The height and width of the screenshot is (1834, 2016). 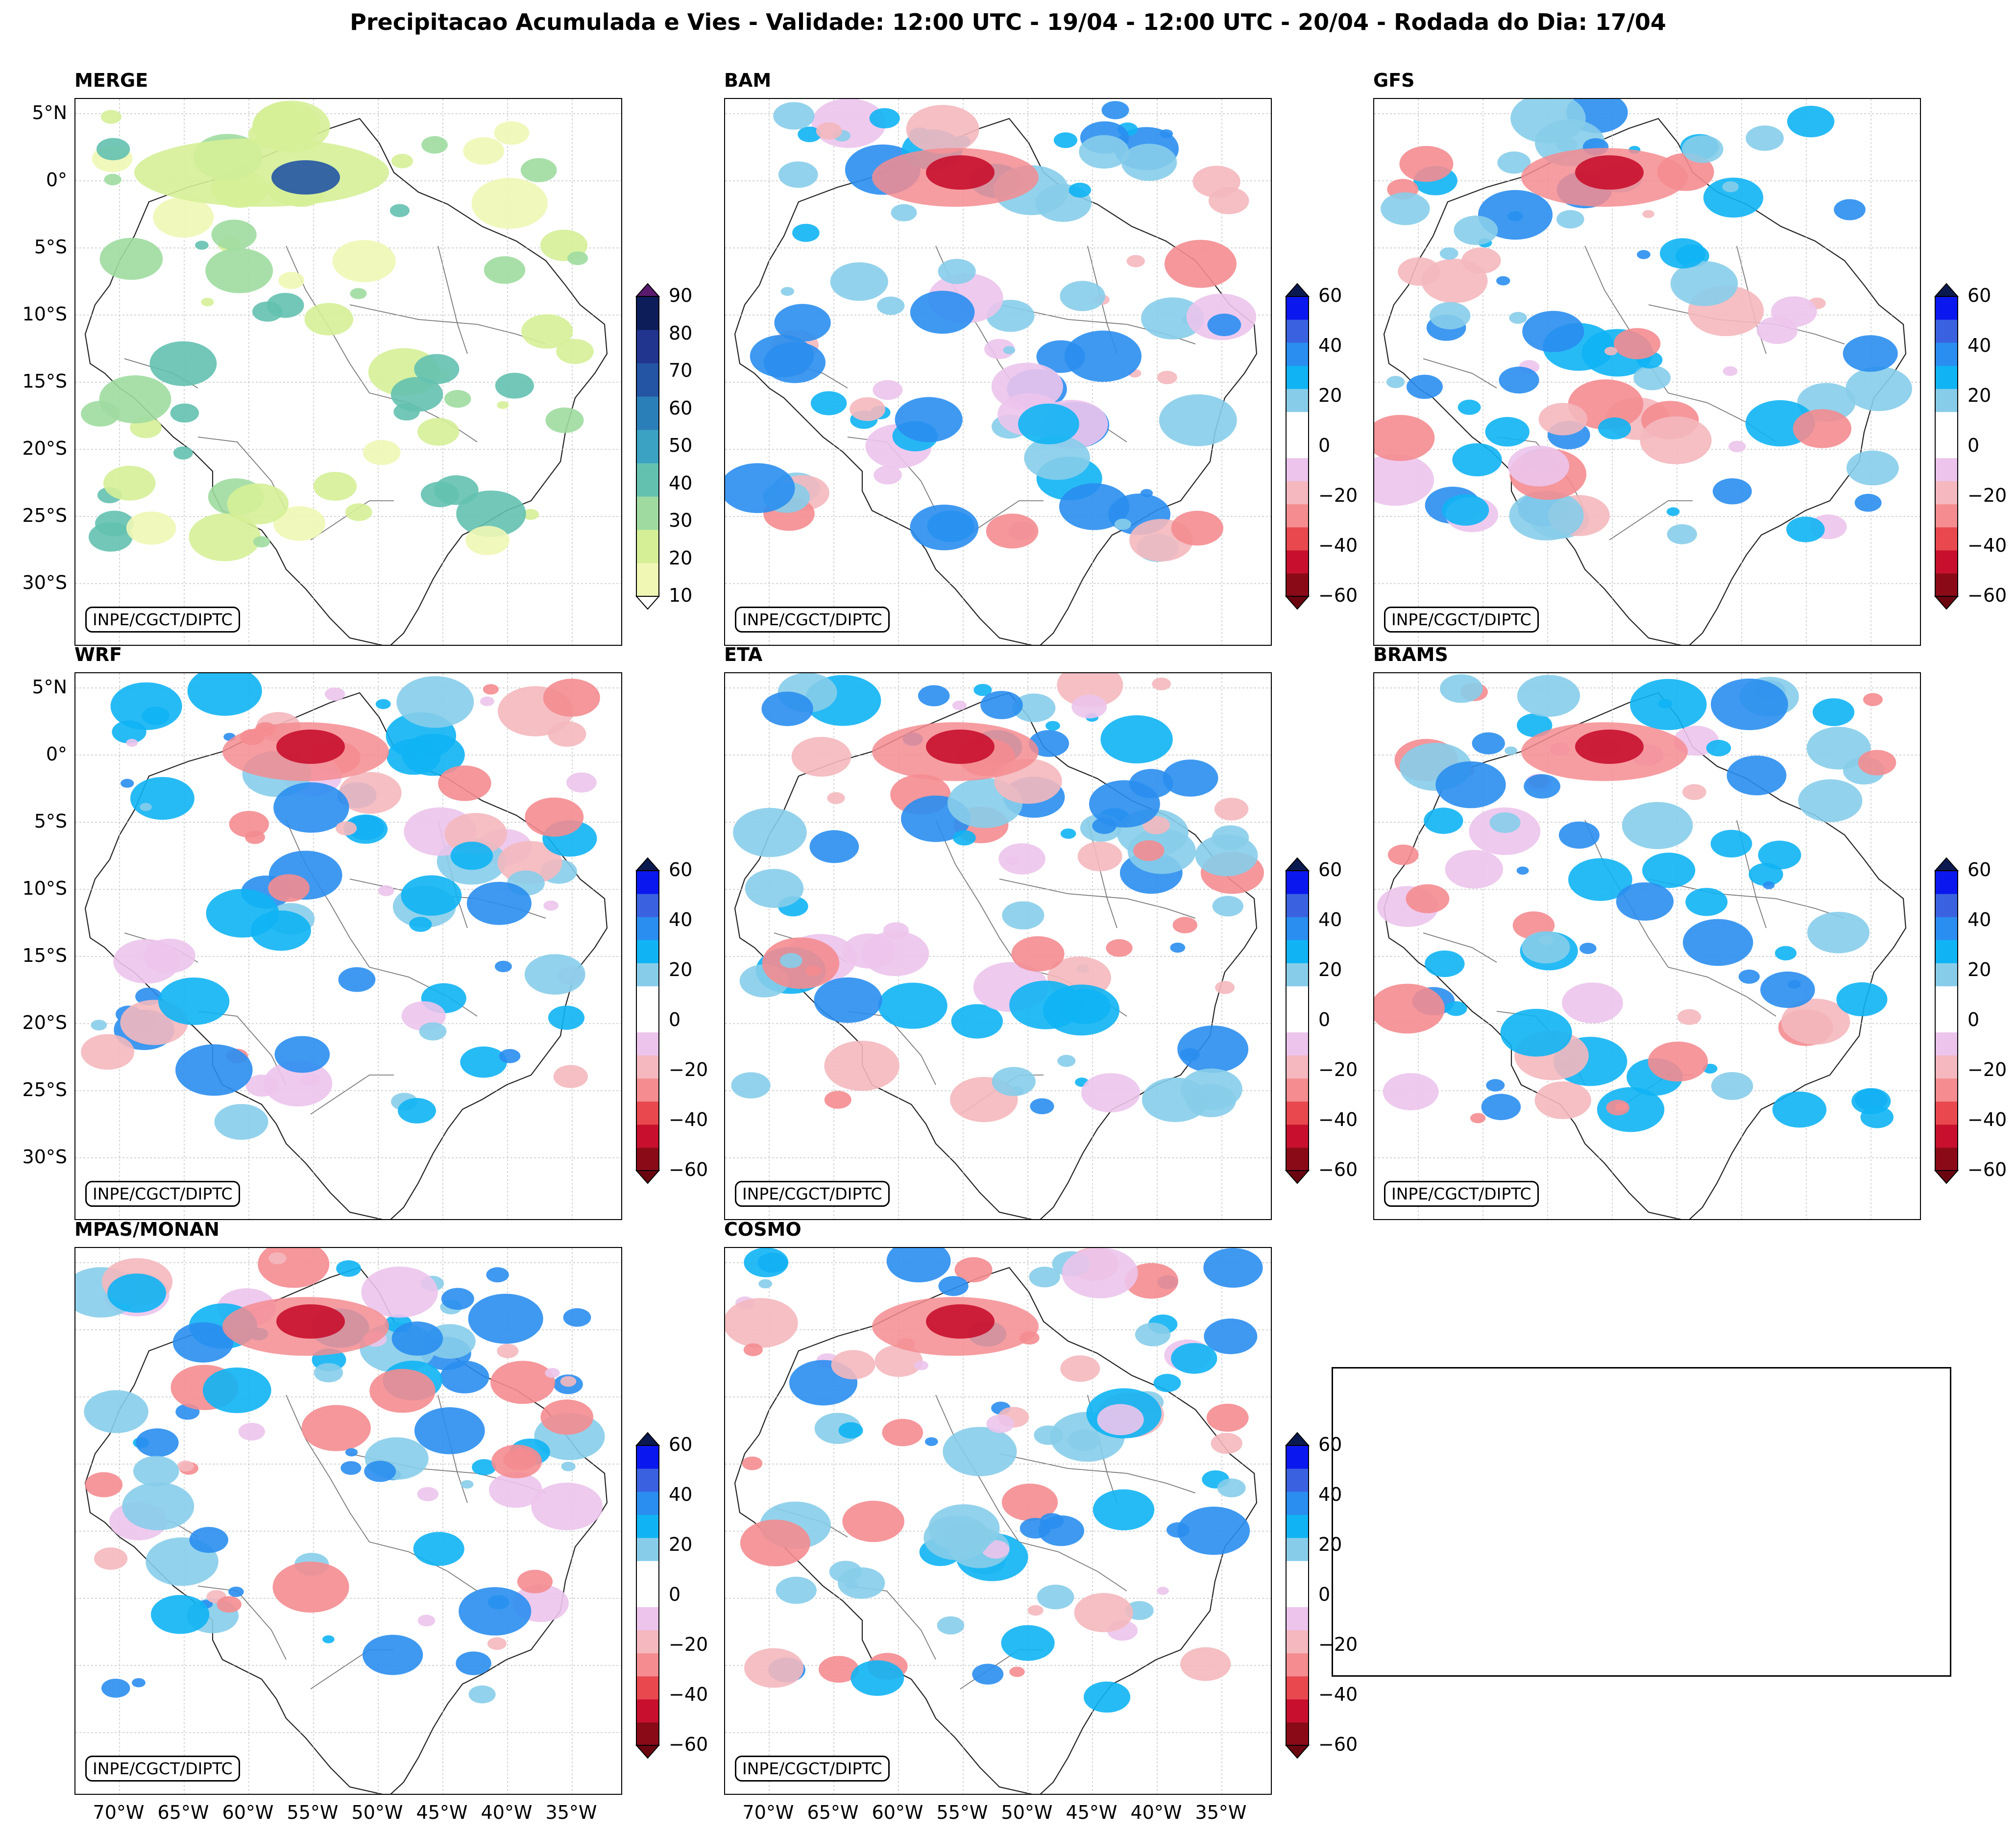 I want to click on colorbar-tick-label: 0, so click(x=675, y=1020).